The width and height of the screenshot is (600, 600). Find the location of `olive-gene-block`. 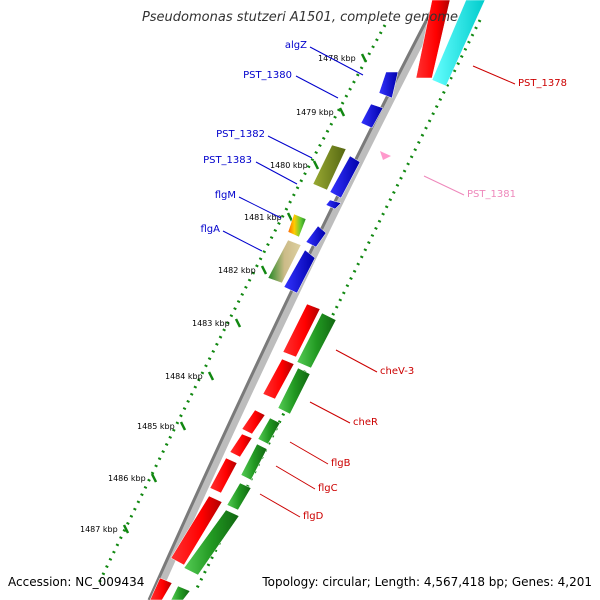

olive-gene-block is located at coordinates (329, 167).